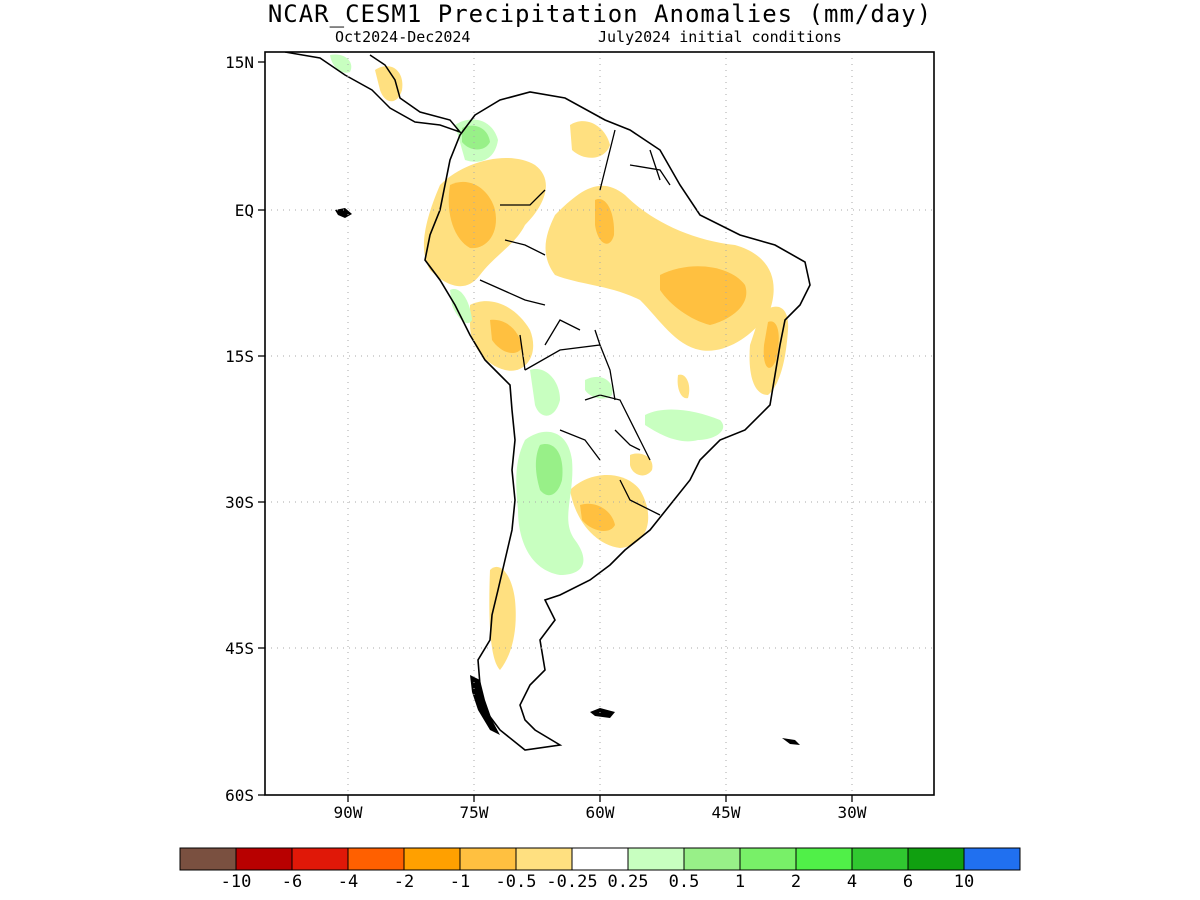 The width and height of the screenshot is (1200, 900). What do you see at coordinates (683, 386) in the screenshot?
I see `dry-anomaly-mato-grosso` at bounding box center [683, 386].